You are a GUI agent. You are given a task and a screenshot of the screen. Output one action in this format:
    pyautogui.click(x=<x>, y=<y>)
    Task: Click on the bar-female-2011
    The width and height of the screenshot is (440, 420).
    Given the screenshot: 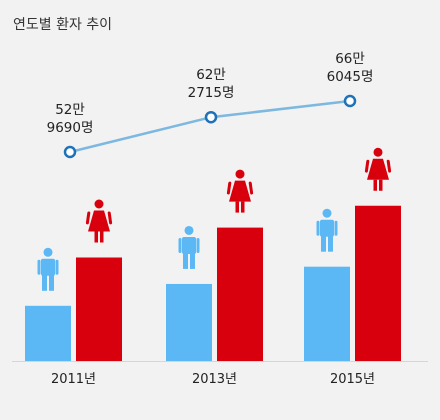 What is the action you would take?
    pyautogui.click(x=99, y=309)
    